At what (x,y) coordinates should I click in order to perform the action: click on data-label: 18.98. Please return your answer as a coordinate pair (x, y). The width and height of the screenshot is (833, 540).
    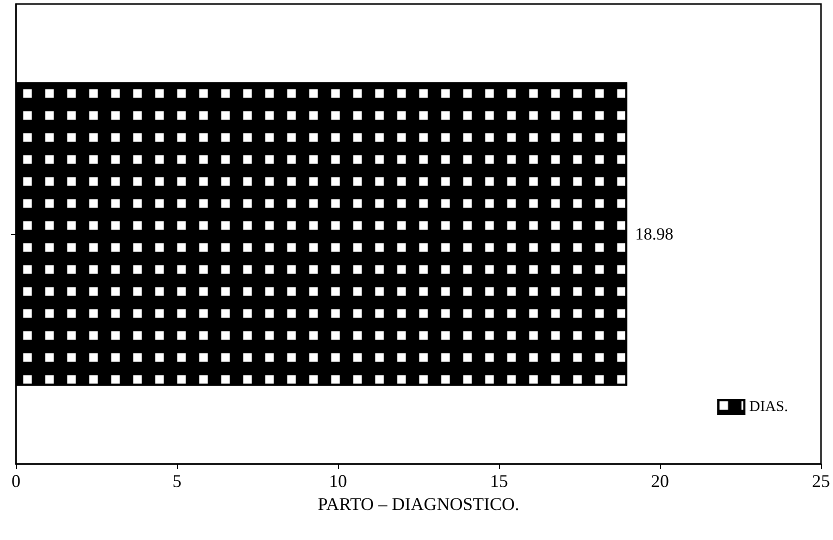
    Looking at the image, I should click on (654, 234).